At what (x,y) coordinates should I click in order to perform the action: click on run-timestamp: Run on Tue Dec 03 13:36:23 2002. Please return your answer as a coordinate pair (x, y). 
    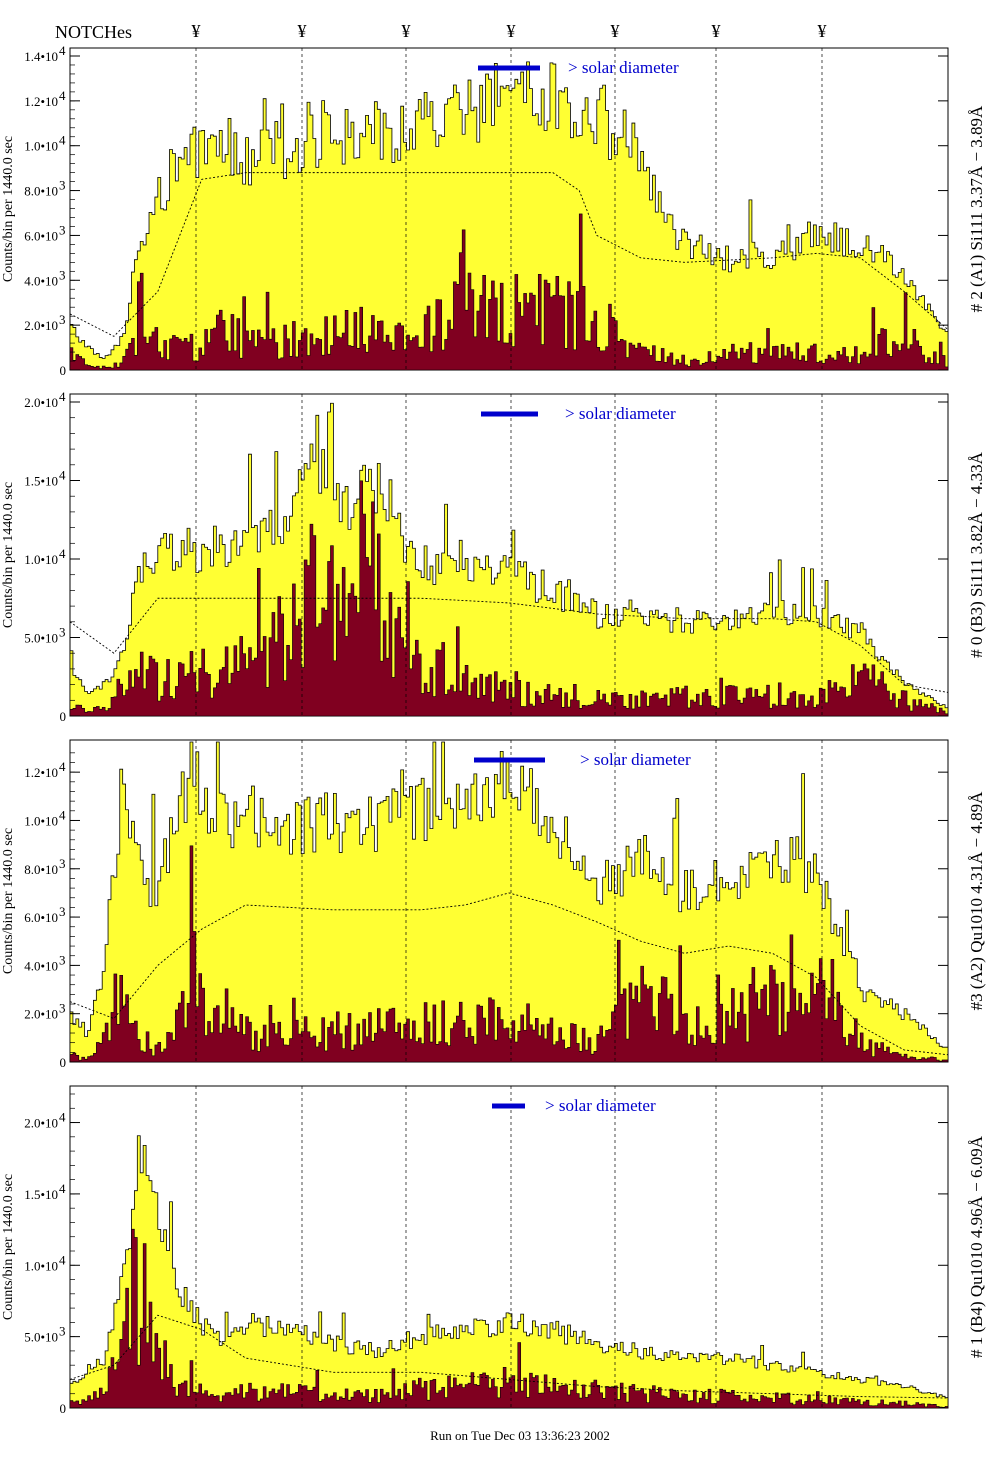
    Looking at the image, I should click on (520, 1435).